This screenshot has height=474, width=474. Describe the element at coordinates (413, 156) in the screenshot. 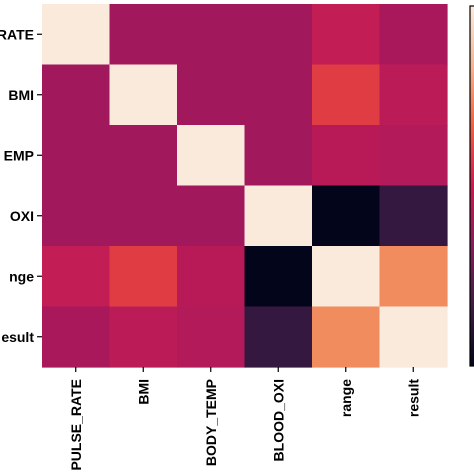

I see `heatmap-cell-BODY_TEMP-result` at that location.